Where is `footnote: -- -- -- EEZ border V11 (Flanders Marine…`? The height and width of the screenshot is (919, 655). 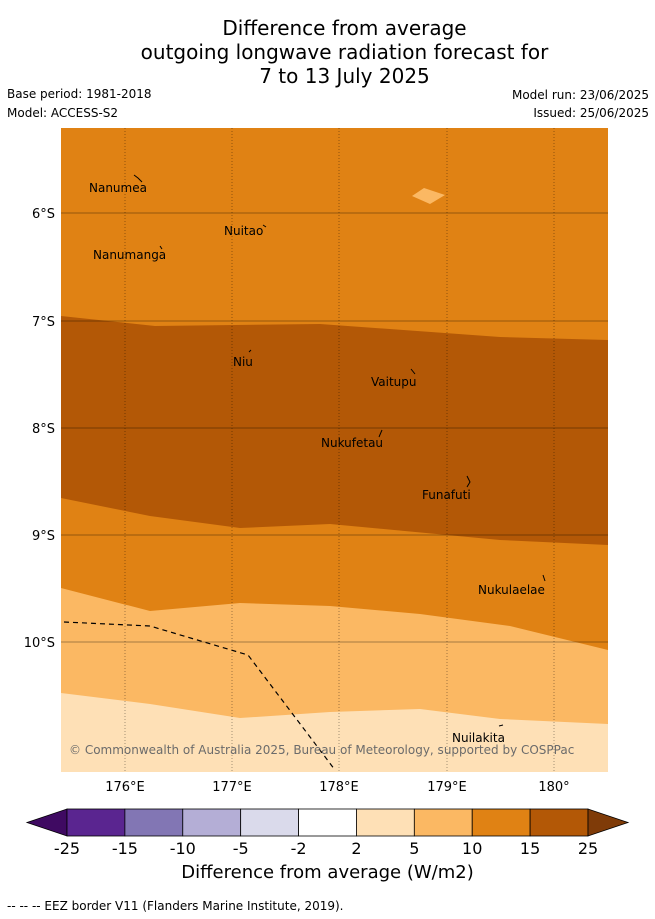
footnote: -- -- -- EEZ border V11 (Flanders Marine… is located at coordinates (175, 906).